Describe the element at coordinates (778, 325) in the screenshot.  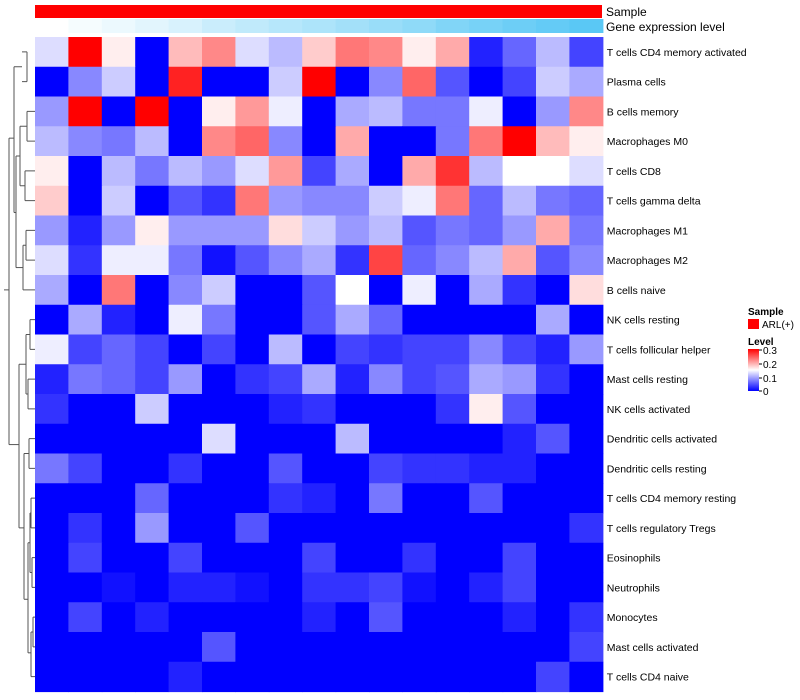
I see `legend-sample-label: ARL(+)` at that location.